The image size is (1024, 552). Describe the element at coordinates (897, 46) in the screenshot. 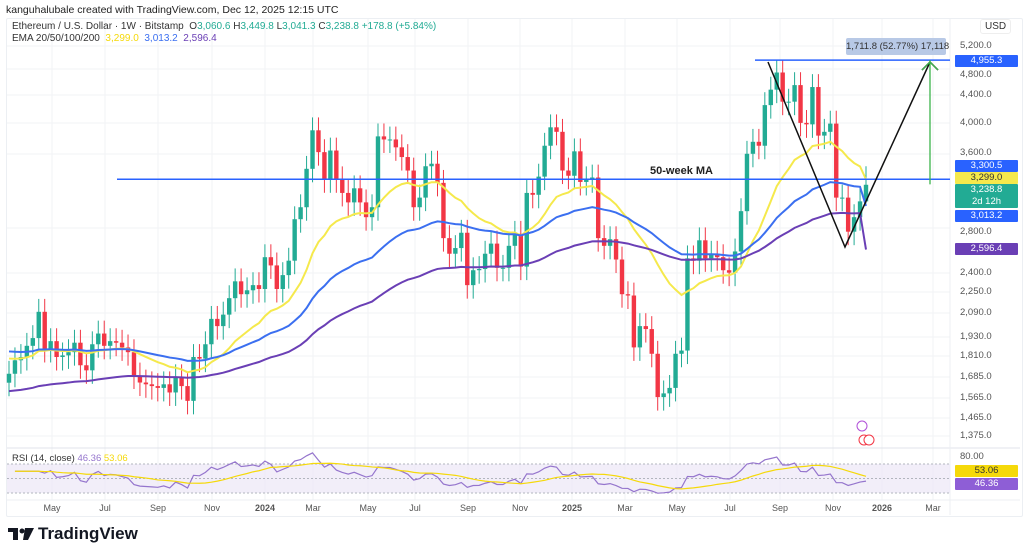

I see `measure-label: 1,711.8 (52.77%) 17,118` at that location.